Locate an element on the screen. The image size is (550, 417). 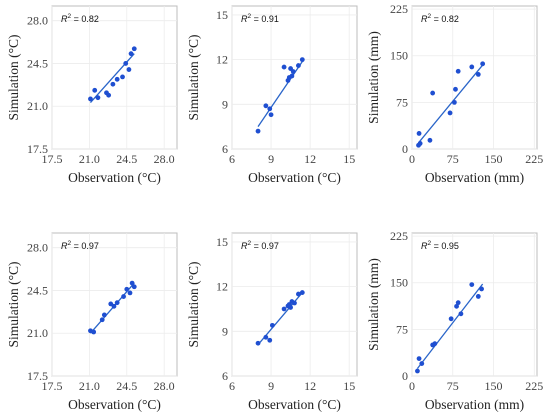
x-tick-label: 15 is located at coordinates (349, 159).